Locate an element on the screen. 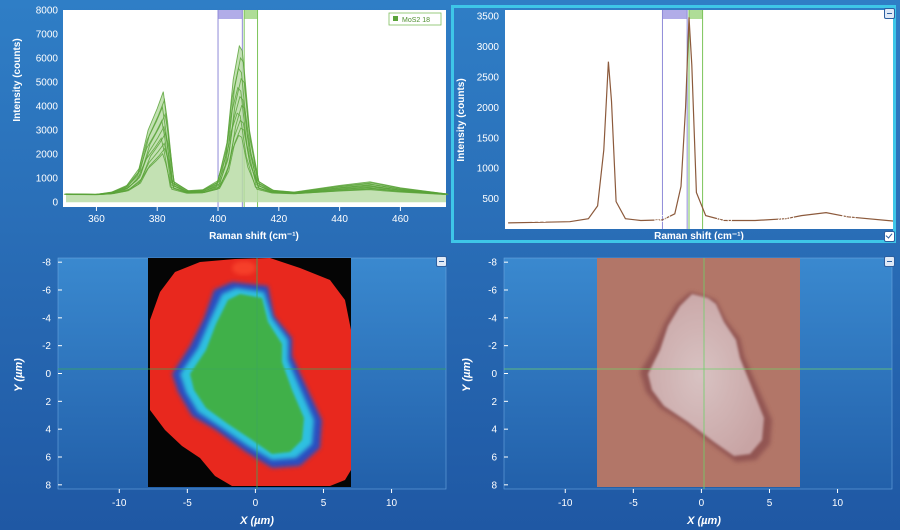 The image size is (900, 530). y-tick-label: 4000 is located at coordinates (47, 107).